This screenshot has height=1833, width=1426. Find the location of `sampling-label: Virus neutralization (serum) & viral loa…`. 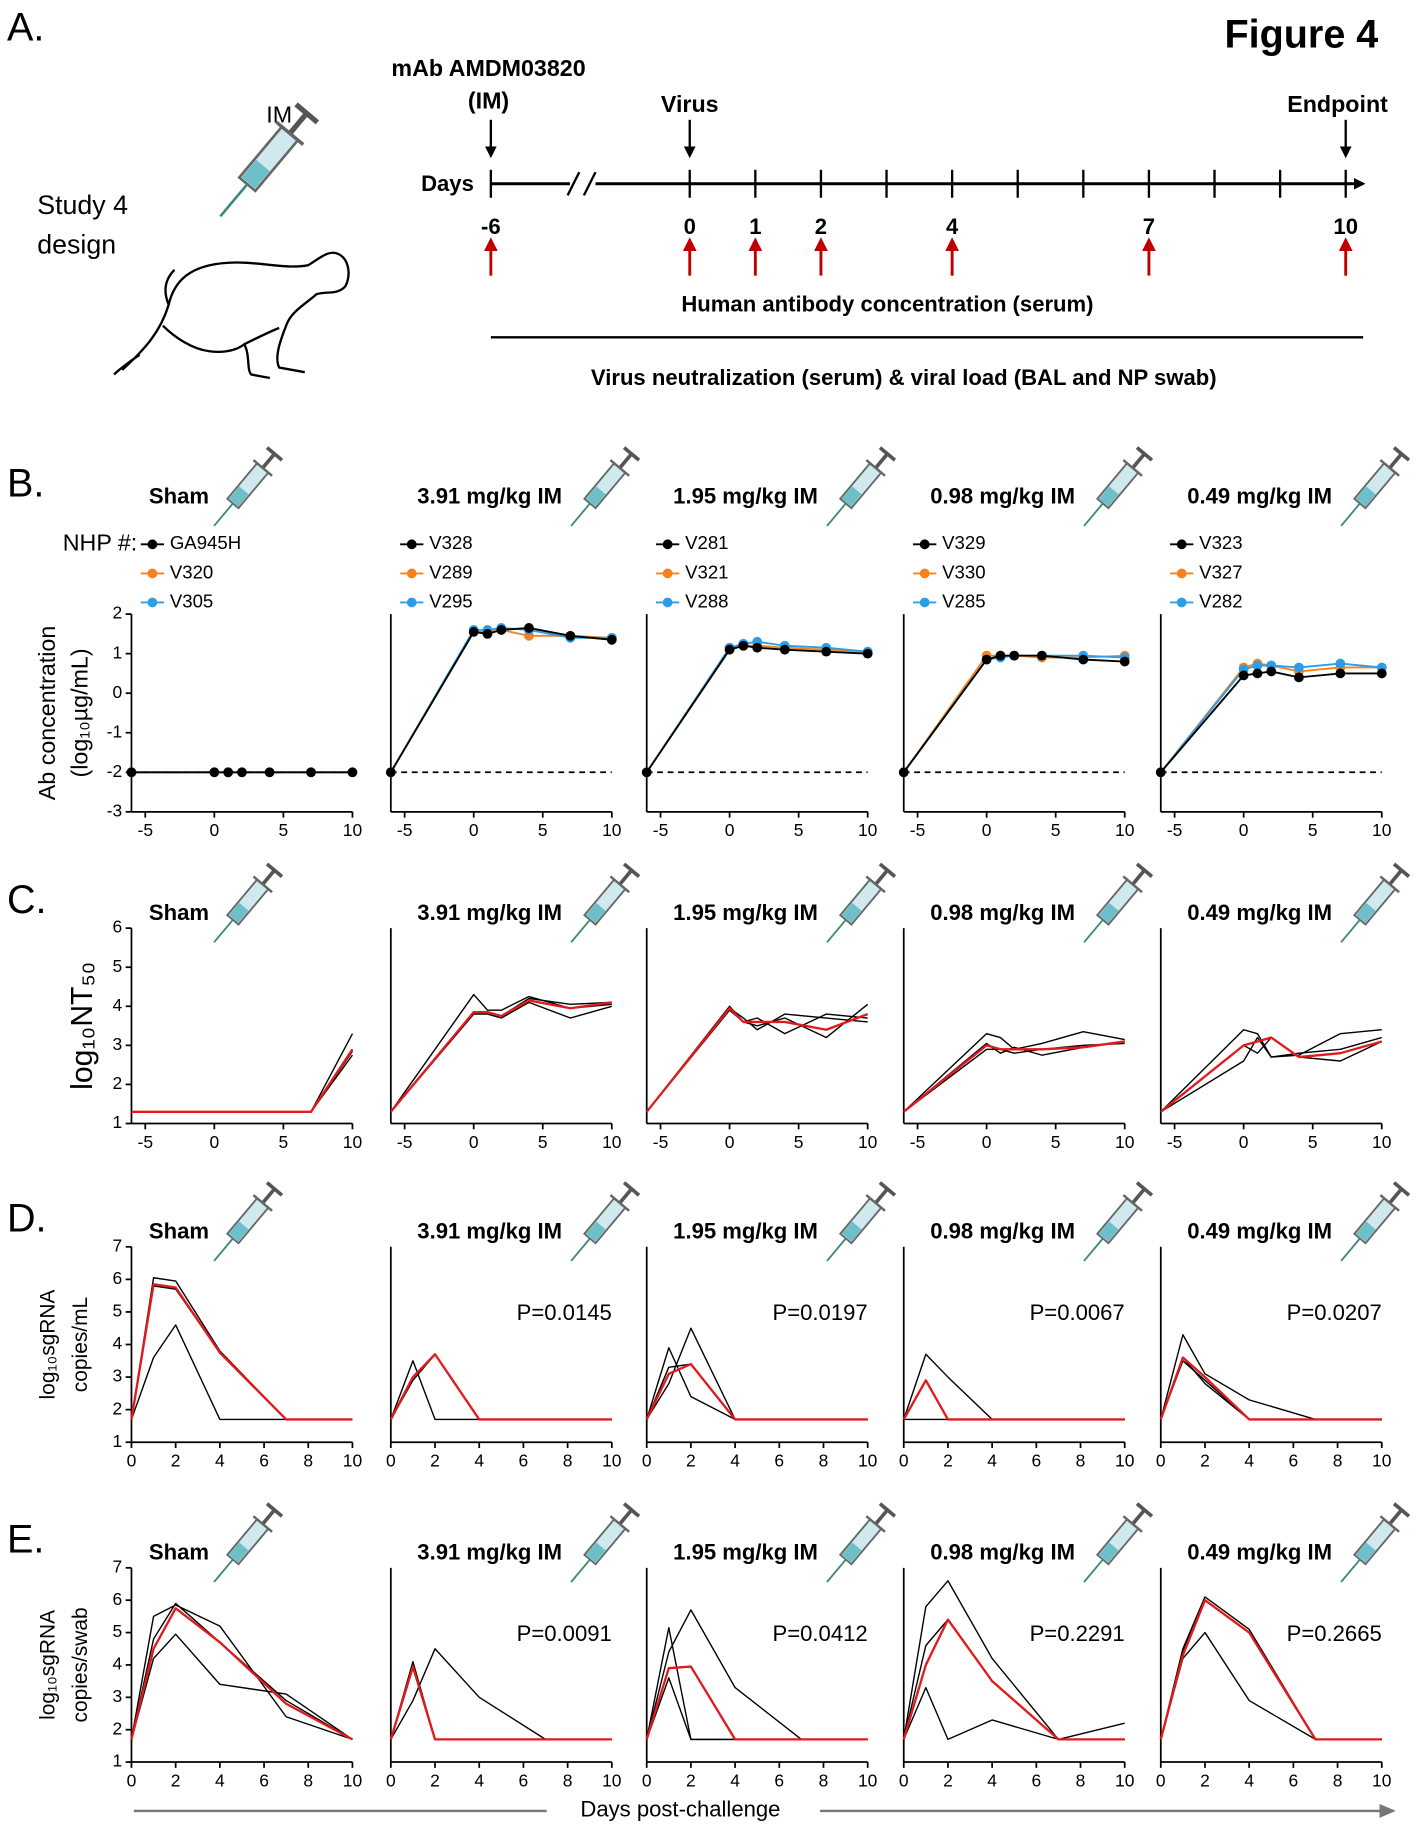

sampling-label: Virus neutralization (serum) & viral loa… is located at coordinates (904, 377).